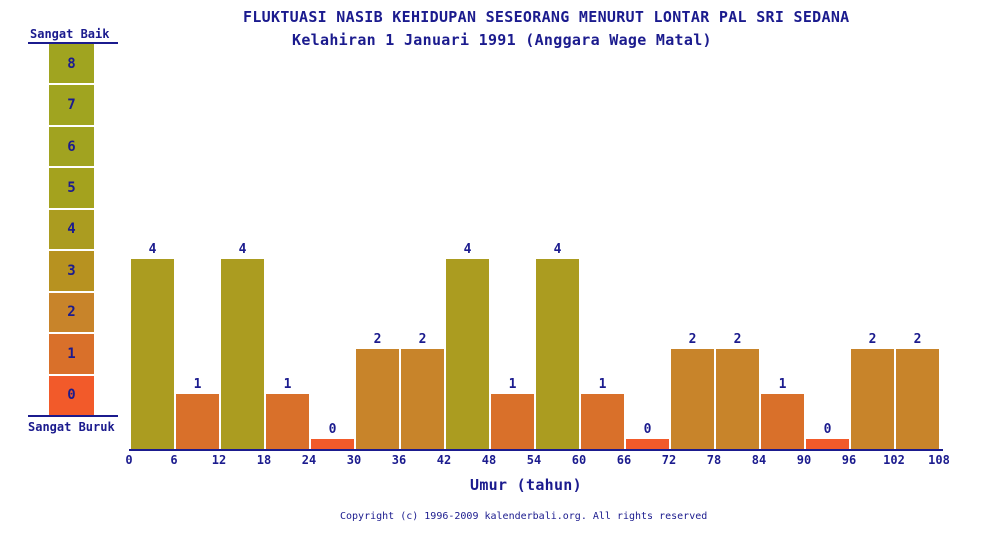 The width and height of the screenshot is (1008, 558). What do you see at coordinates (71, 189) in the screenshot?
I see `legend-cell-5: 5` at bounding box center [71, 189].